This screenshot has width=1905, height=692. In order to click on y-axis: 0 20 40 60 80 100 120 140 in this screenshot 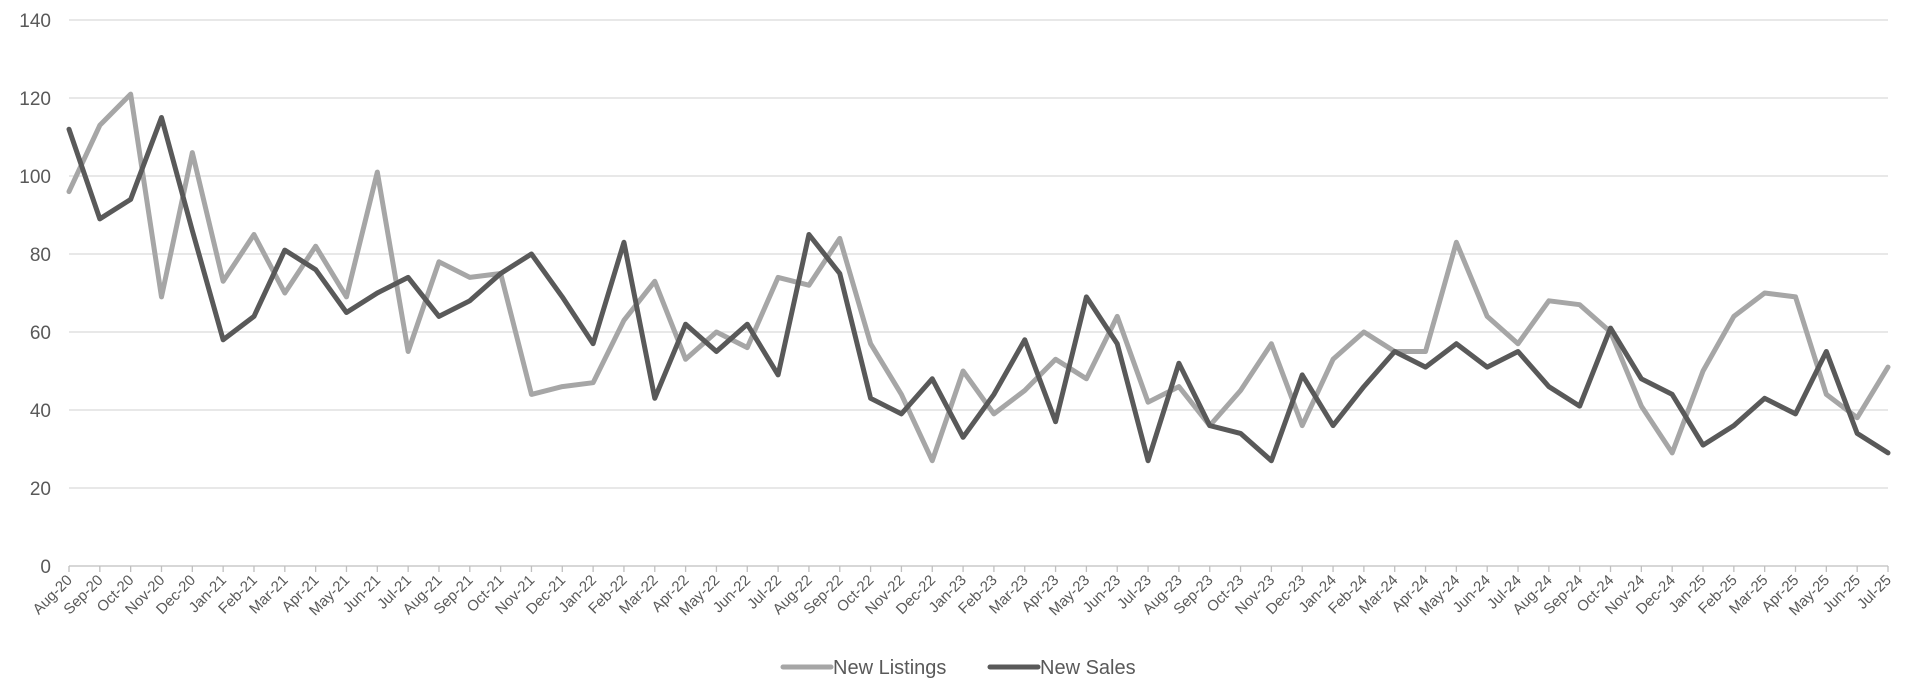, I will do `click(35, 294)`.